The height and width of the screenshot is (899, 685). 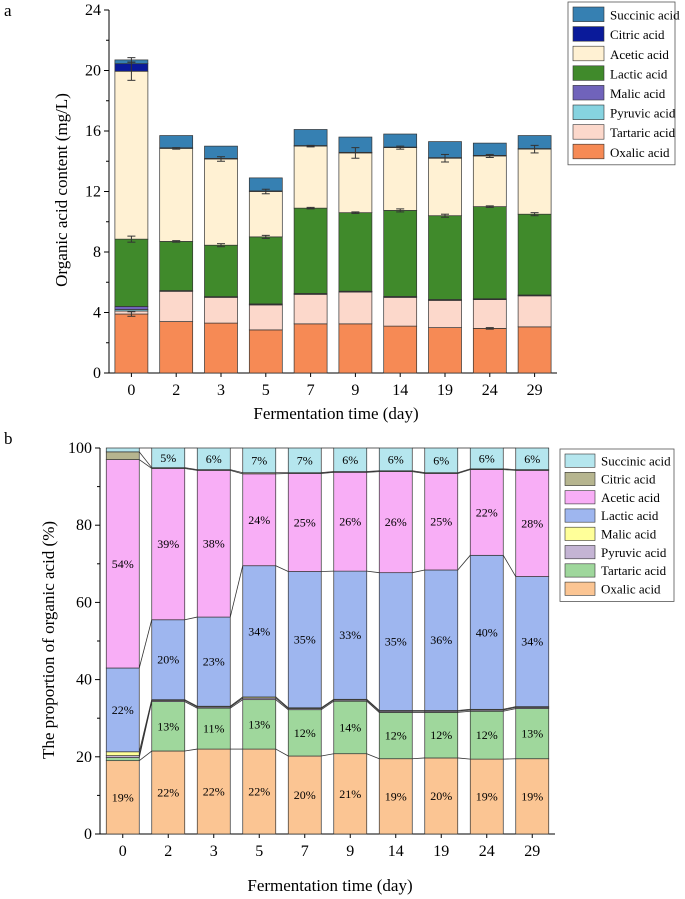 I want to click on chart-a-ylabel: Organic acid content (mg/L), so click(x=61, y=190).